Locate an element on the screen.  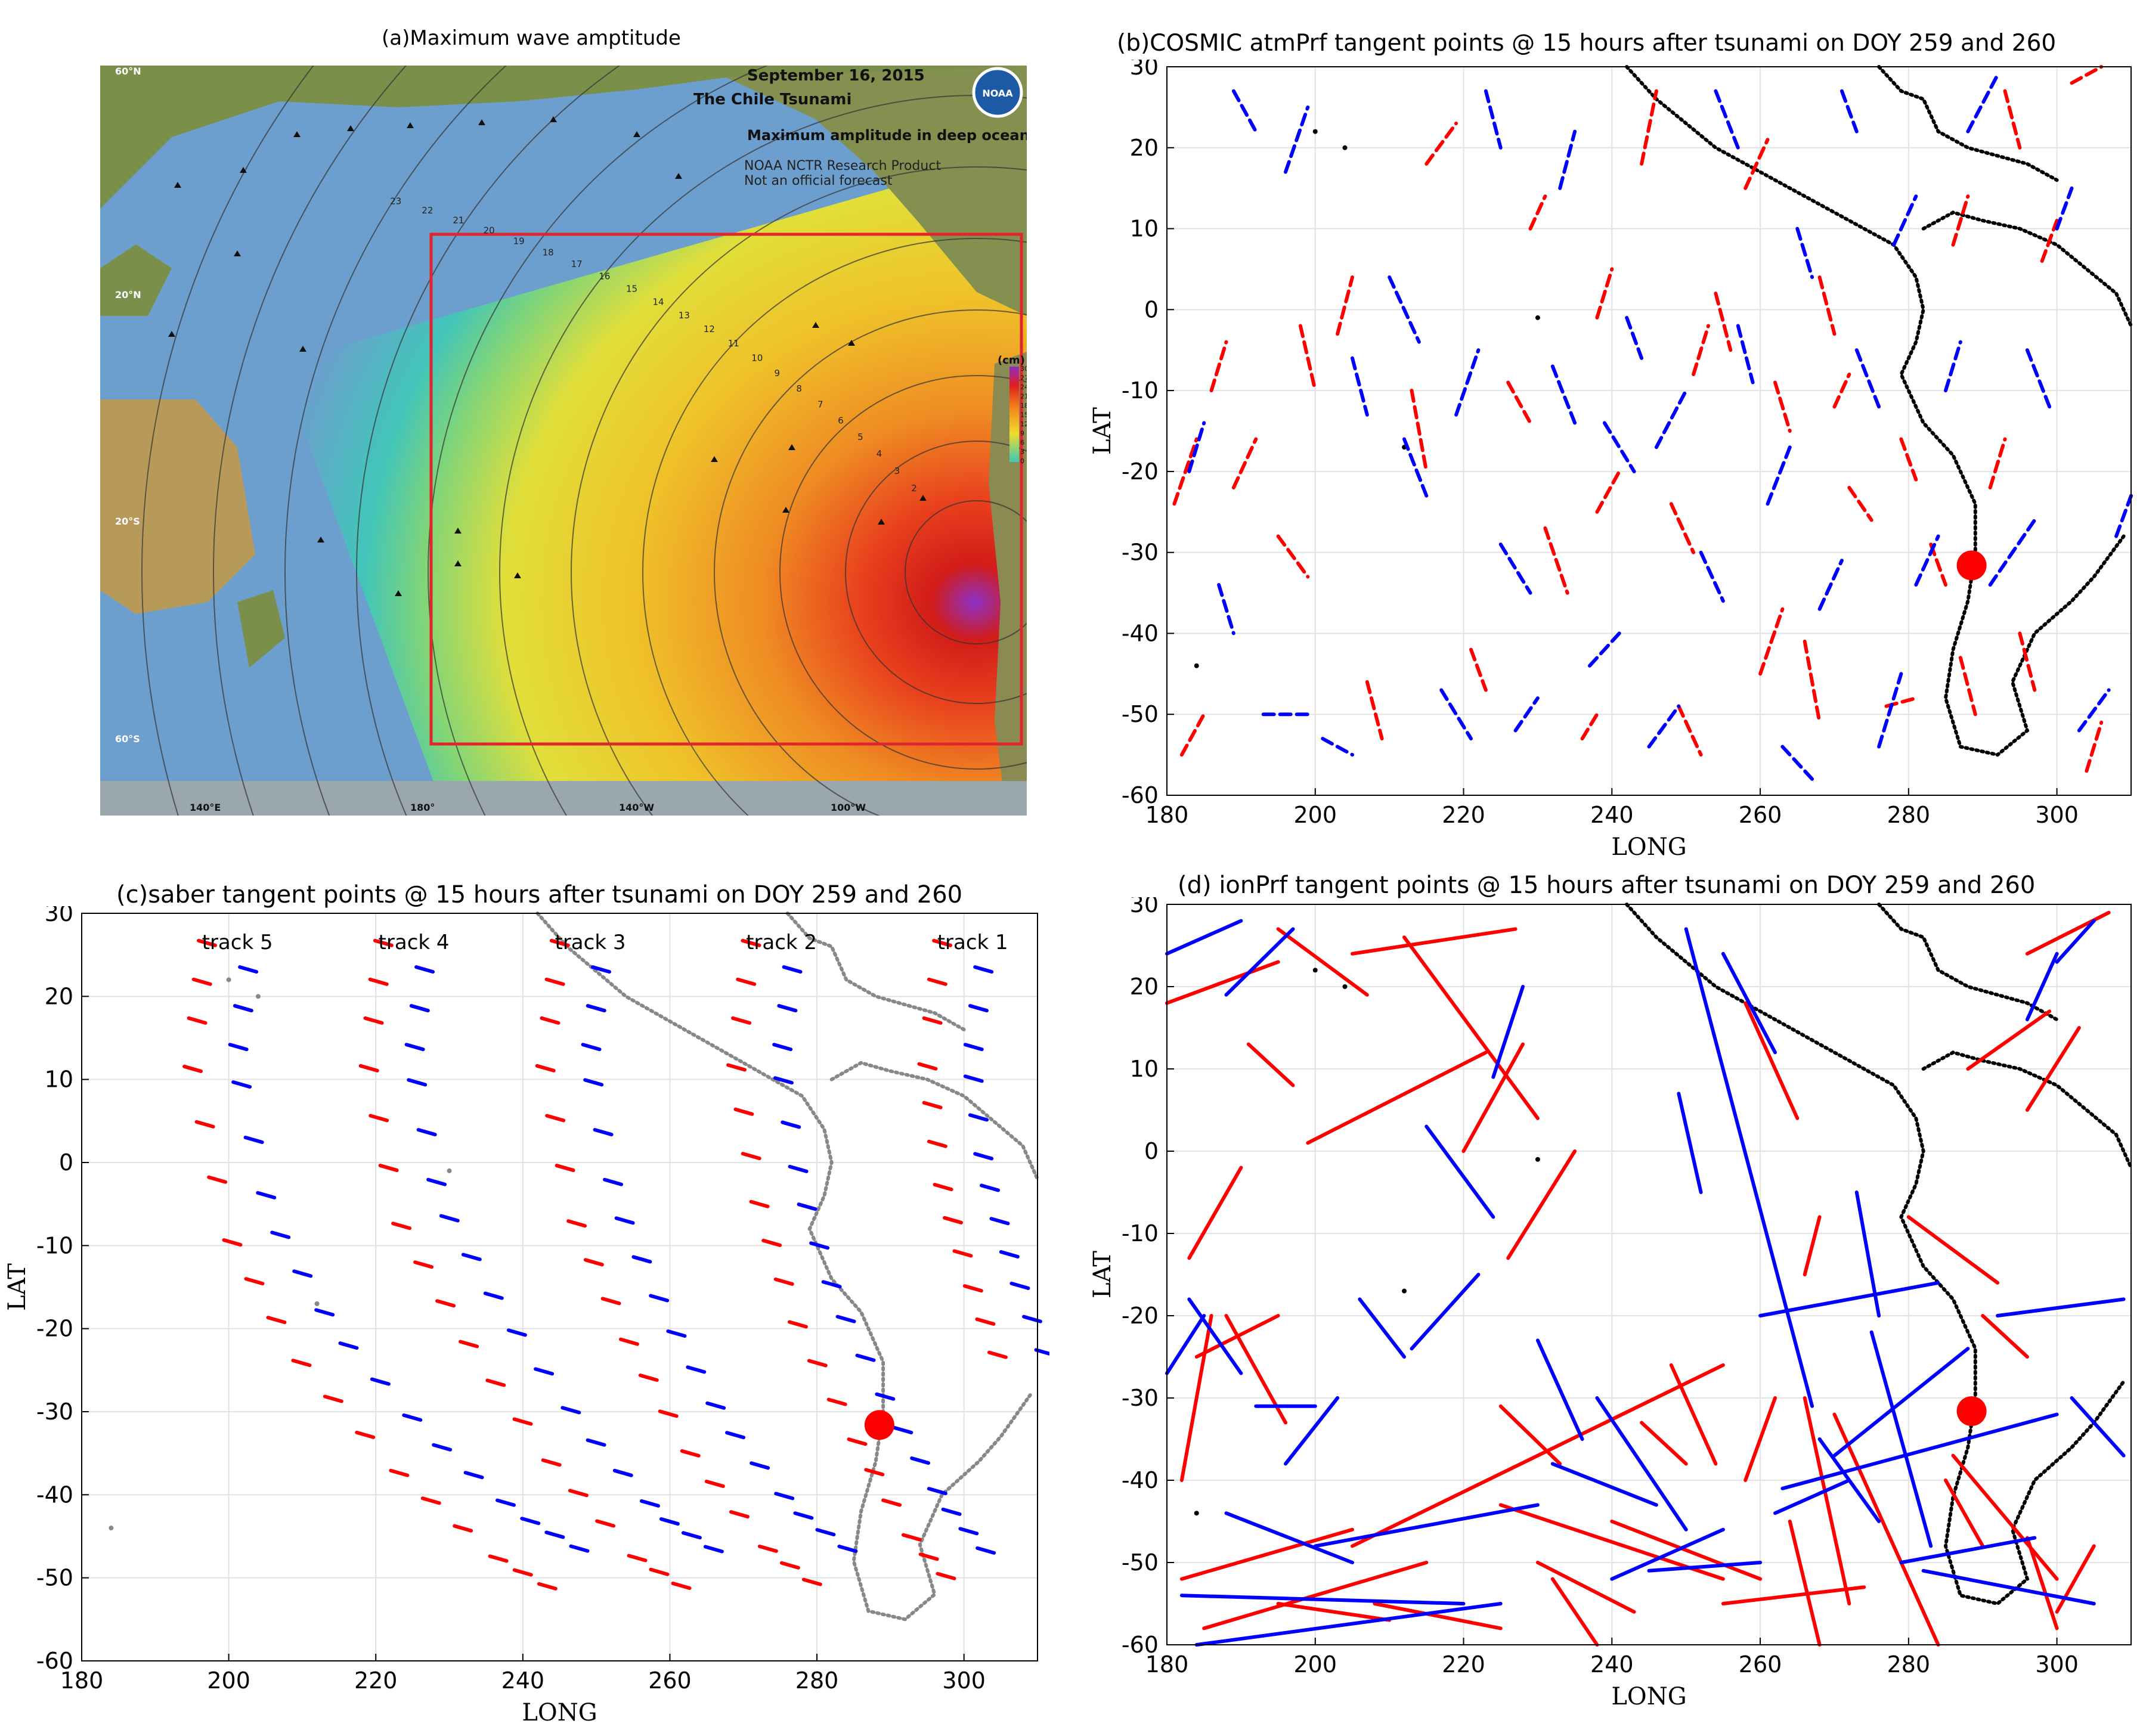
lat-label-60s: 60°S is located at coordinates (127, 739).